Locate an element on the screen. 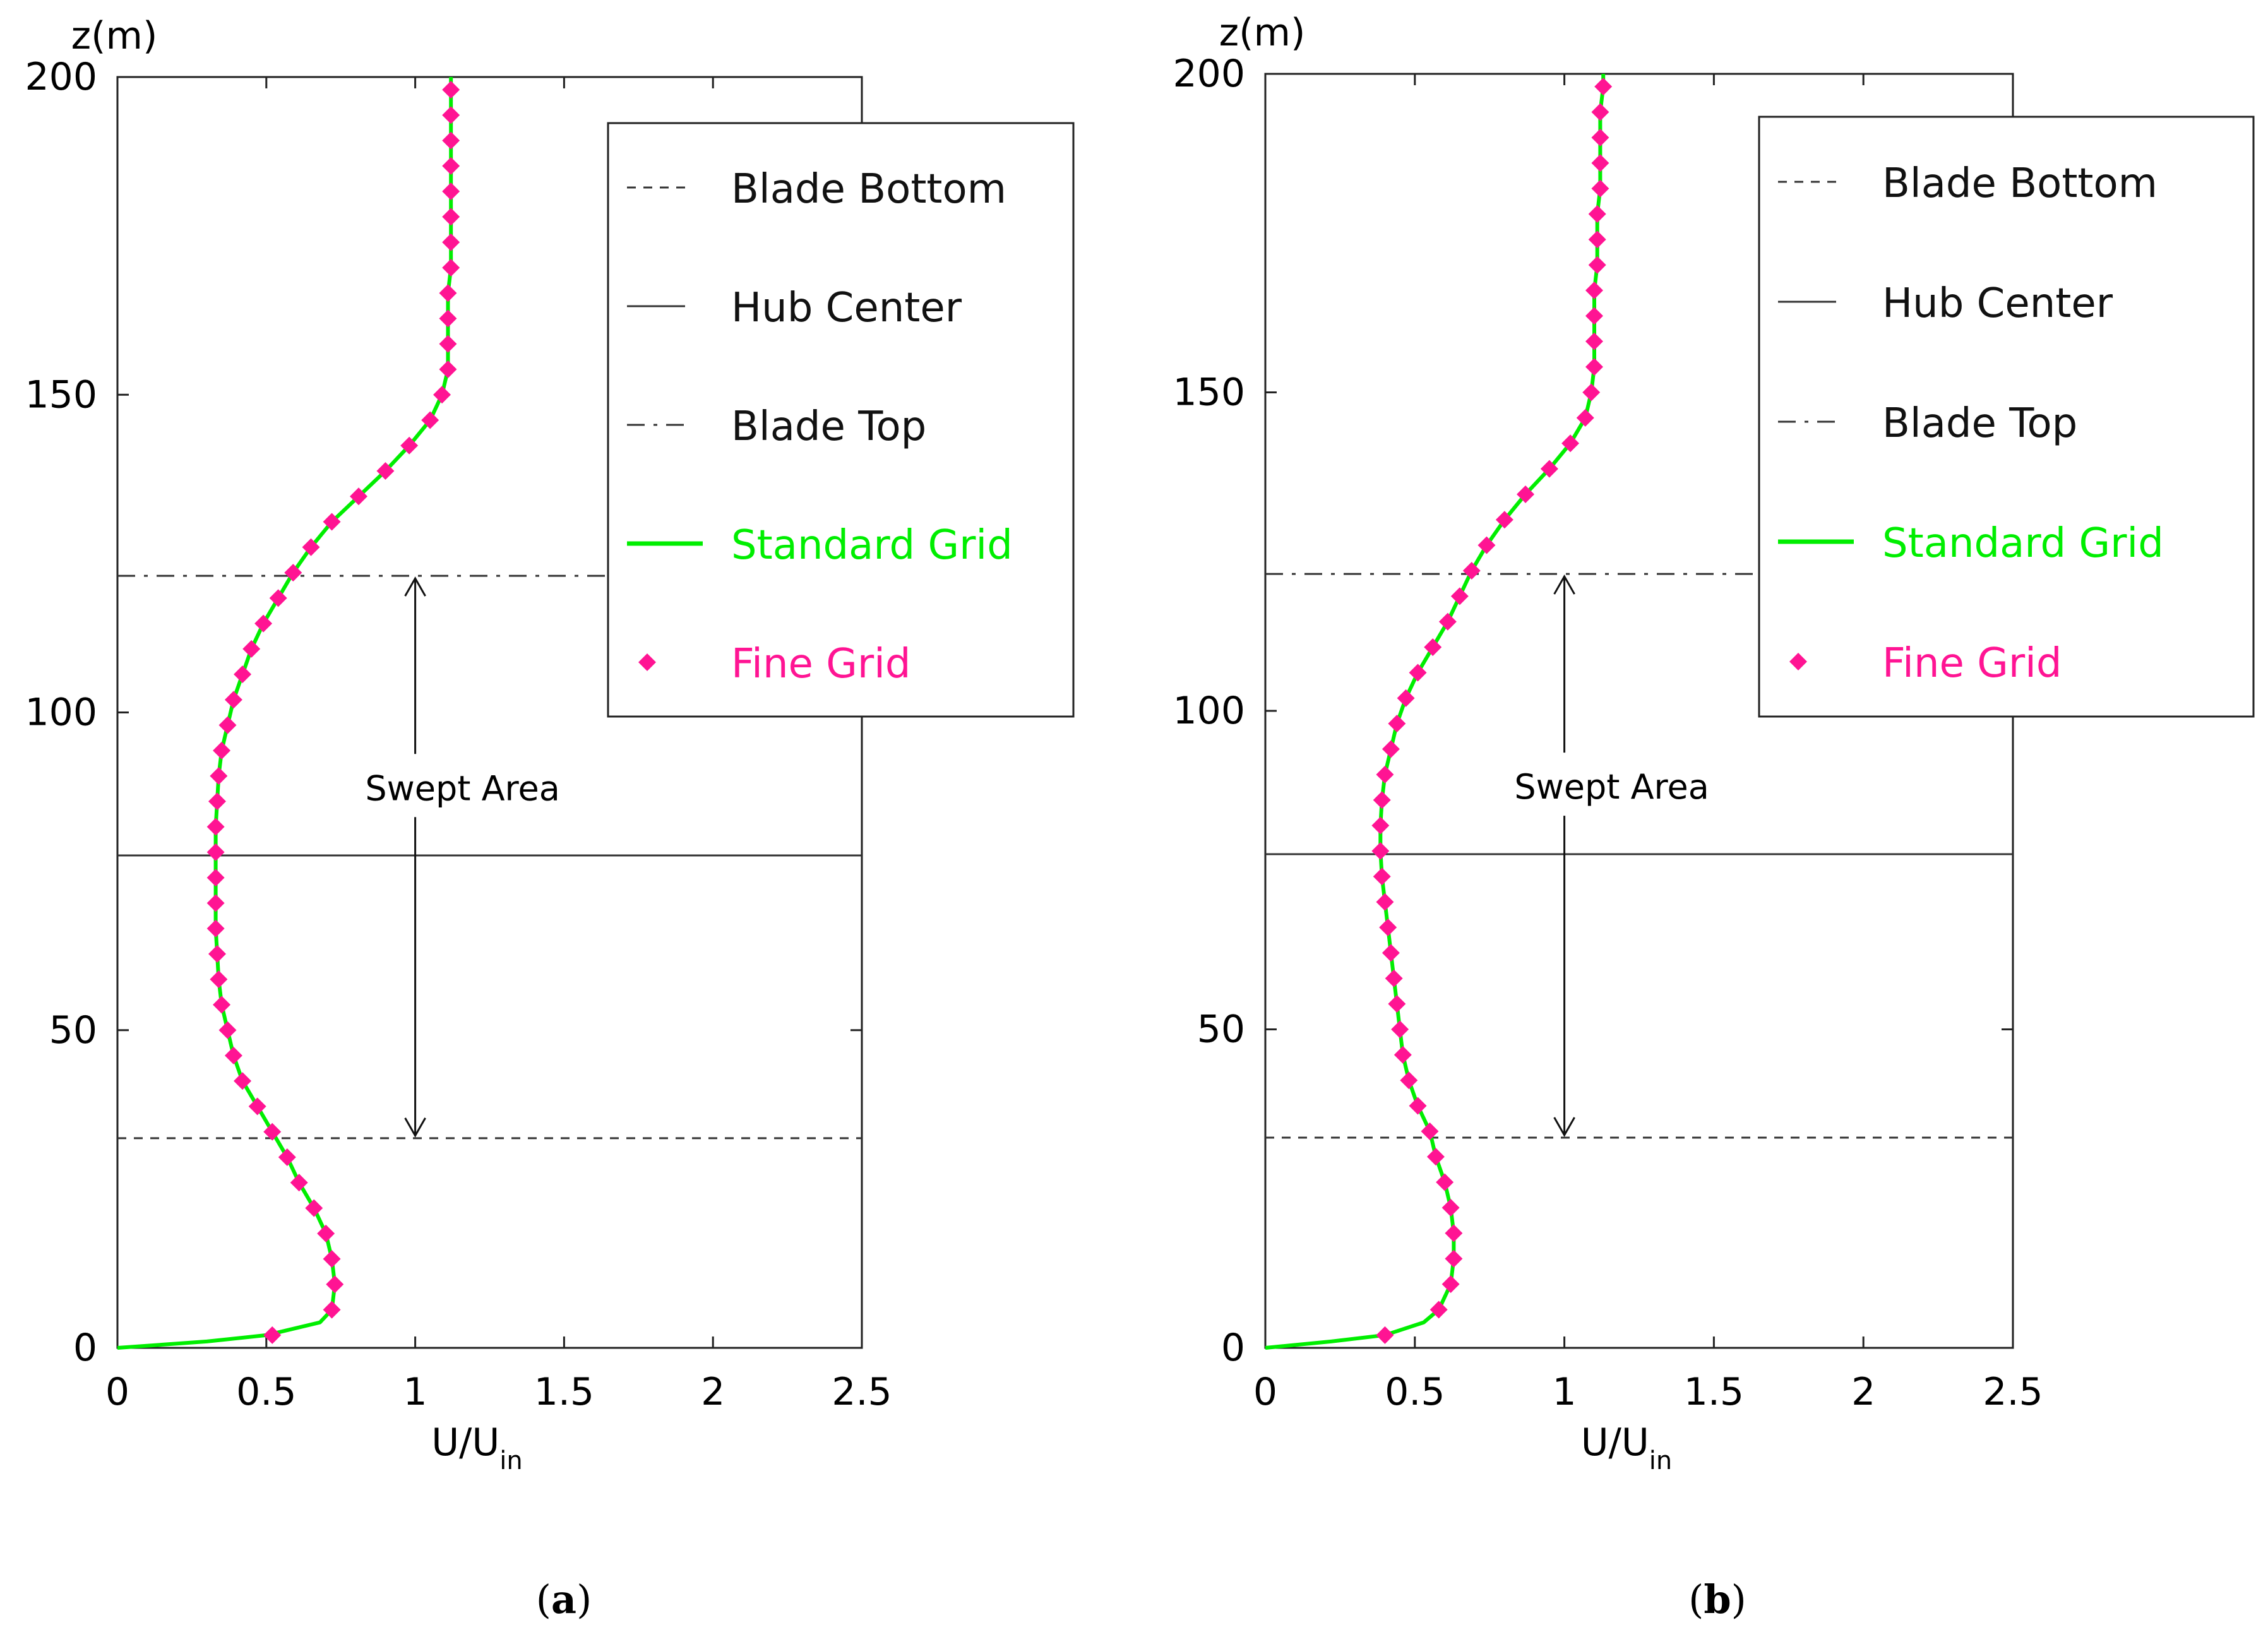 The image size is (2268, 1637). y-tick-label: 50 is located at coordinates (1221, 1030).